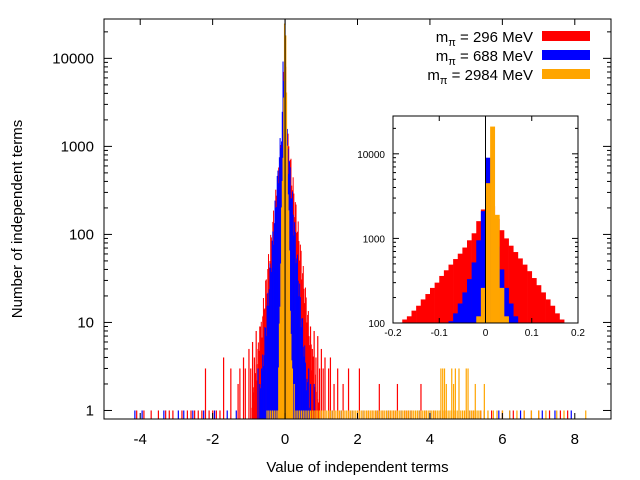 Image resolution: width=640 pixels, height=480 pixels. I want to click on x-tick-label: 6, so click(502, 439).